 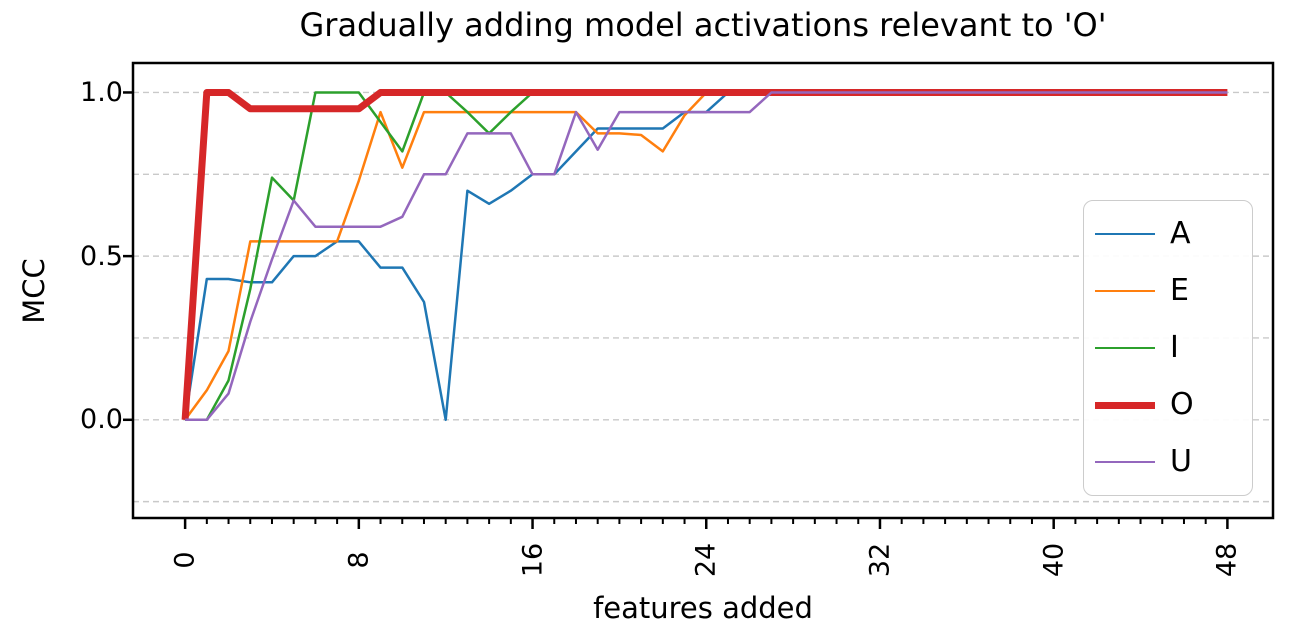 What do you see at coordinates (1168, 405) in the screenshot?
I see `legend-item-O: O` at bounding box center [1168, 405].